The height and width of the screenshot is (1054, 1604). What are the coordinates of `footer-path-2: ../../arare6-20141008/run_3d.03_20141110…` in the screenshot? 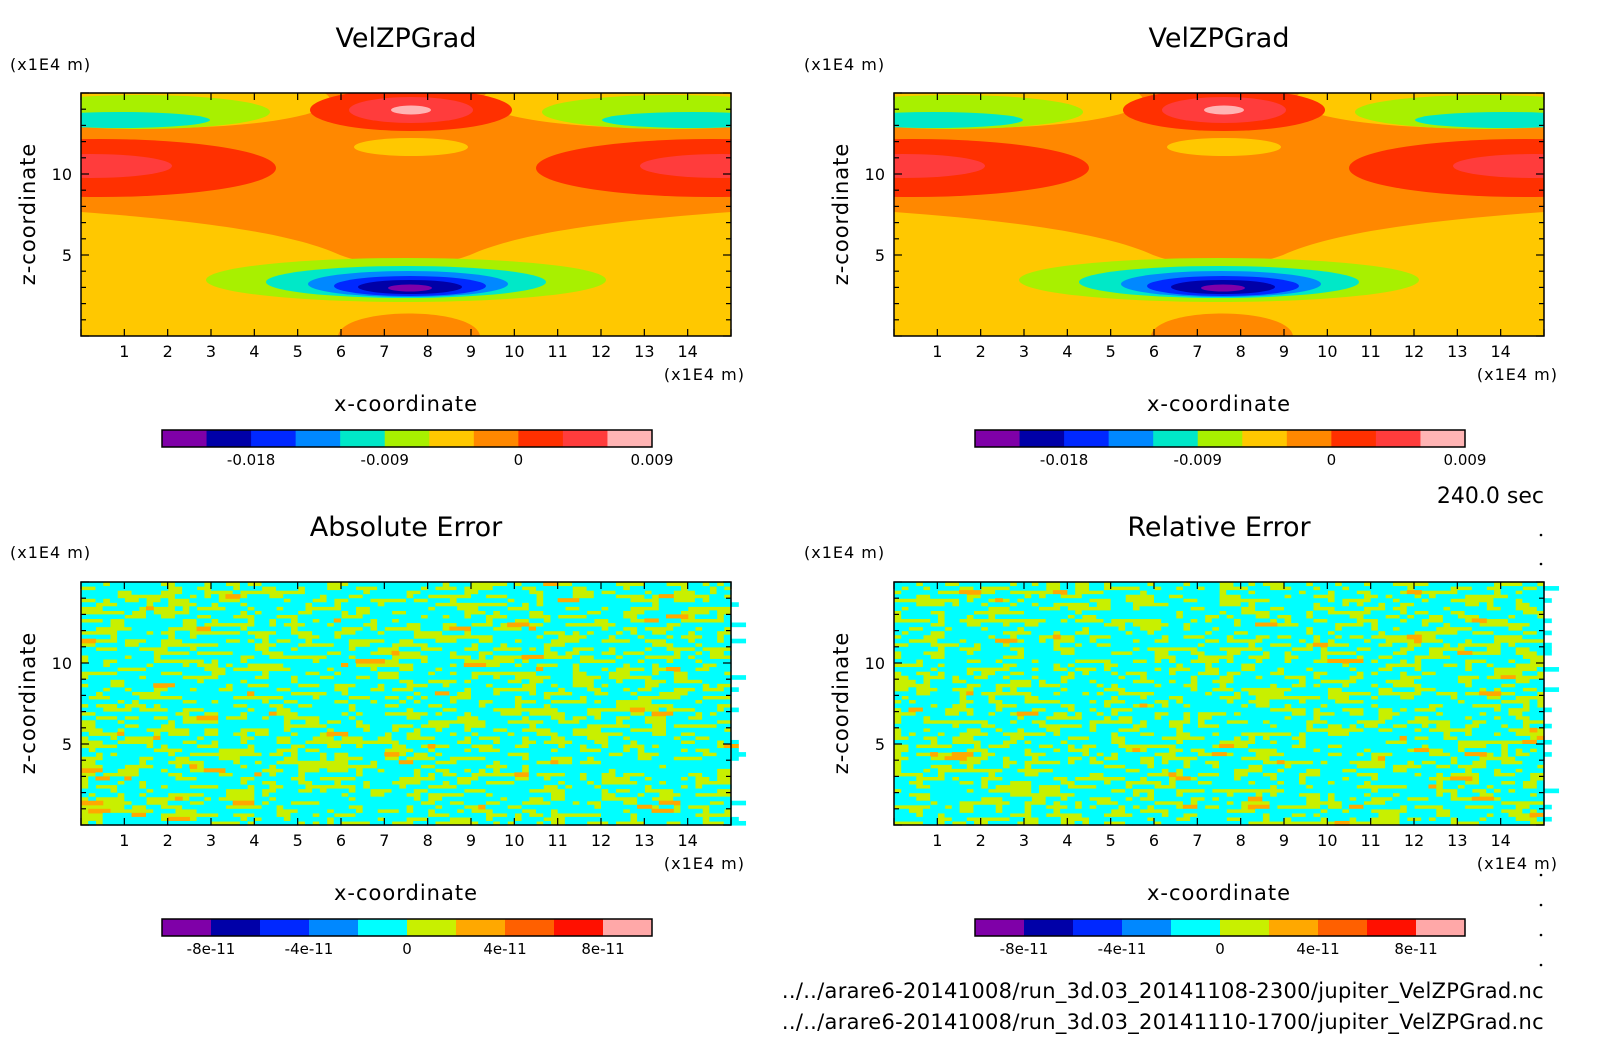 It's located at (1163, 1022).